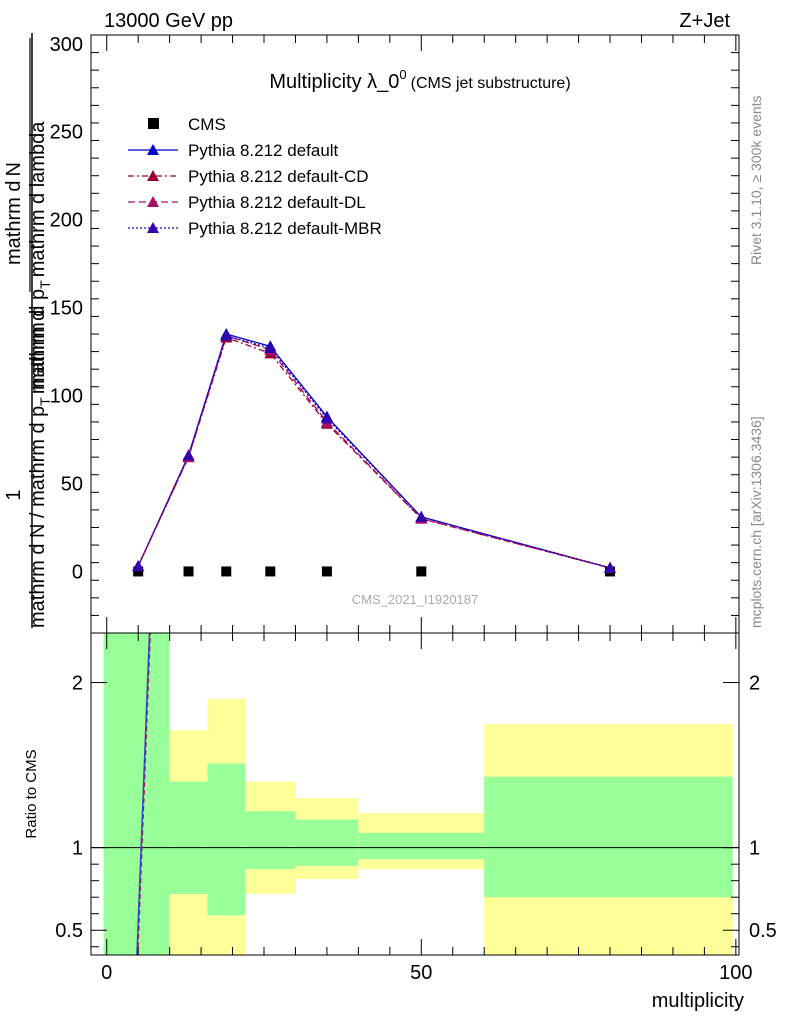  Describe the element at coordinates (704, 21) in the screenshot. I see `header-right: Z+Jet` at that location.